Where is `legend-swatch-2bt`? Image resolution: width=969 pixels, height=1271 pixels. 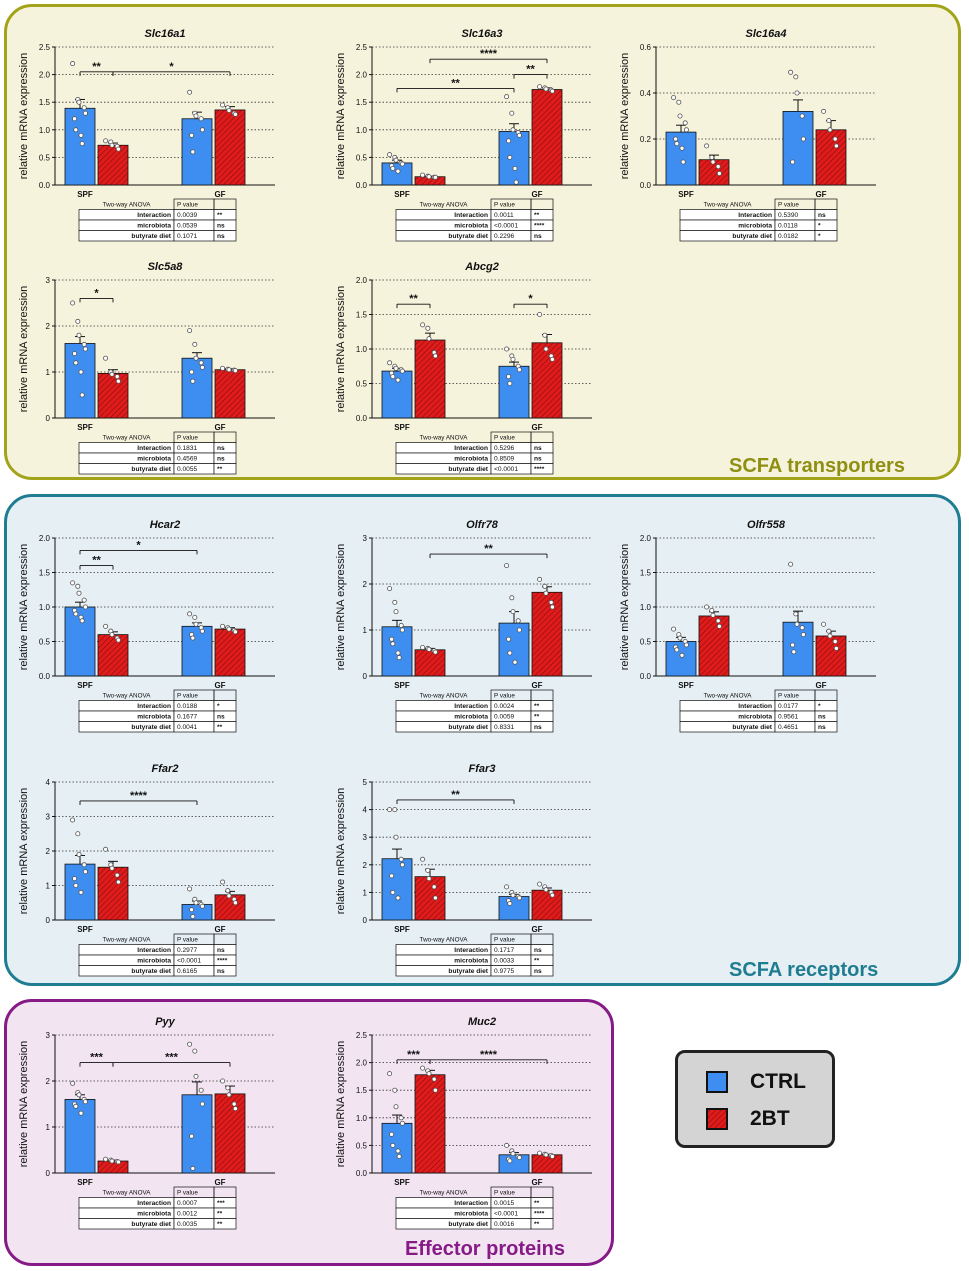
legend-swatch-2bt is located at coordinates (717, 1119).